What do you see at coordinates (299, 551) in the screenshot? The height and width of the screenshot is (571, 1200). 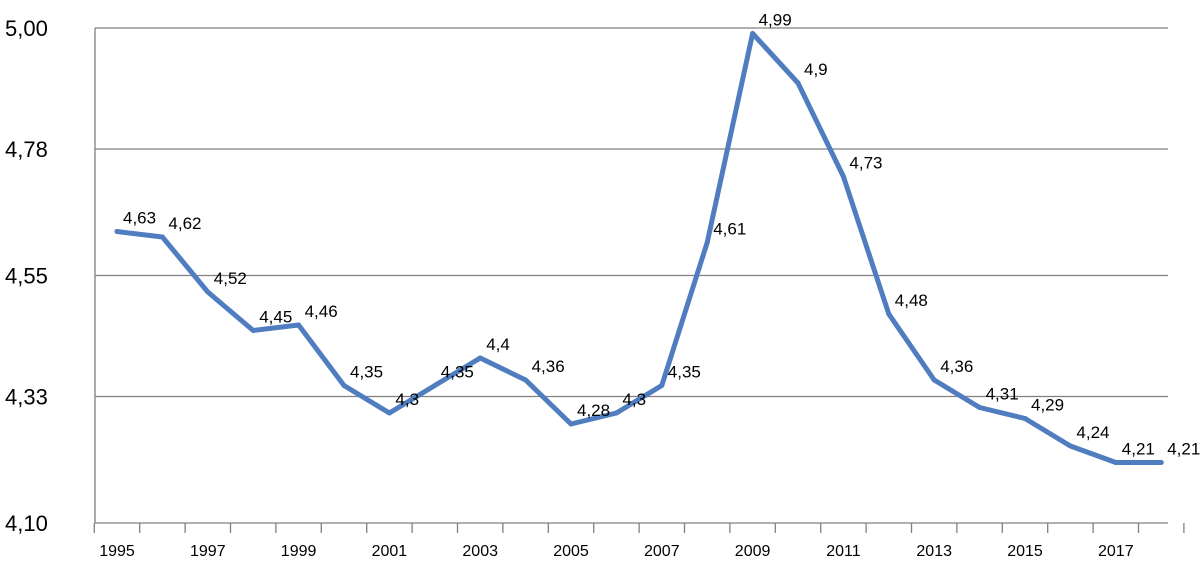 I see `x-tick-label: 1999` at bounding box center [299, 551].